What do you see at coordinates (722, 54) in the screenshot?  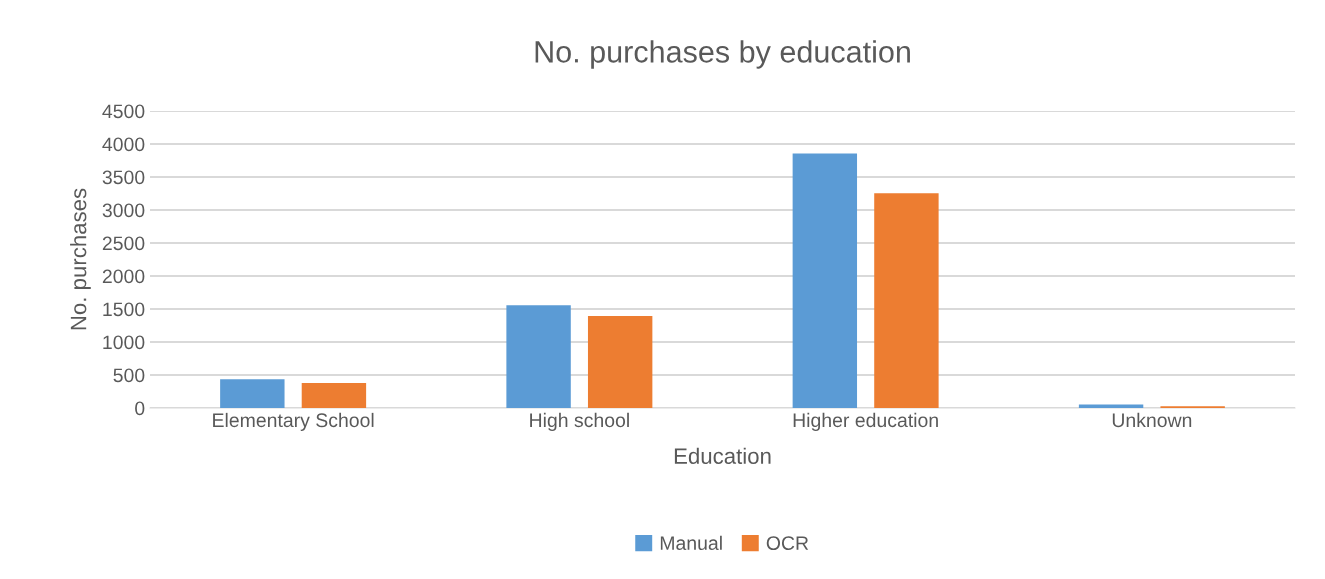 I see `chart-title: No. purchases by education` at bounding box center [722, 54].